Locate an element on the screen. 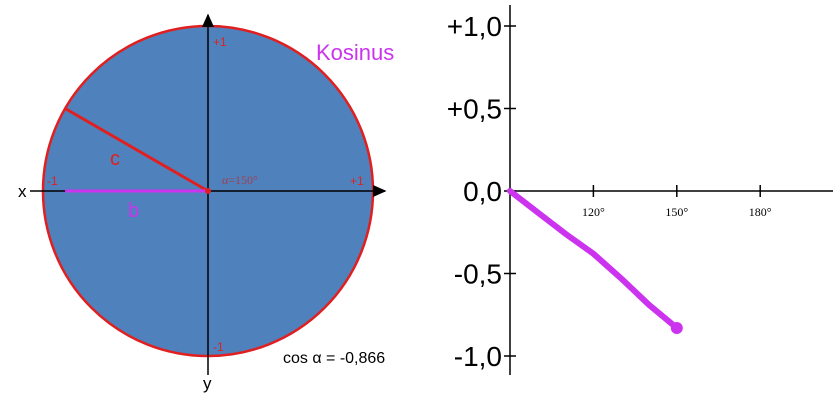 Image resolution: width=833 pixels, height=400 pixels. y-tick-label: 0,0 is located at coordinates (482, 191).